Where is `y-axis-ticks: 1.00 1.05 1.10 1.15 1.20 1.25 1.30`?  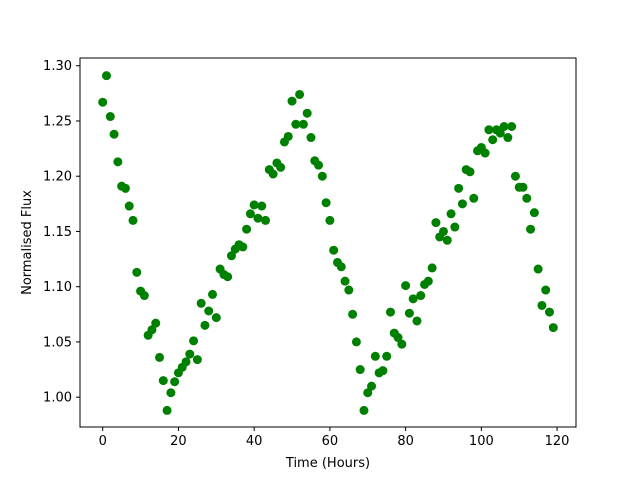 y-axis-ticks: 1.00 1.05 1.10 1.15 1.20 1.25 1.30 is located at coordinates (61, 232).